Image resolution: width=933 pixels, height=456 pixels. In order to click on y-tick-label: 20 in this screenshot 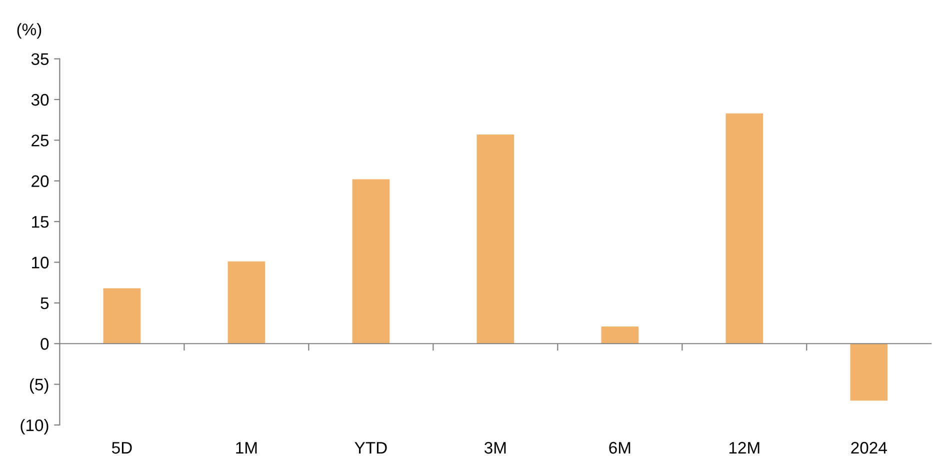, I will do `click(40, 181)`.